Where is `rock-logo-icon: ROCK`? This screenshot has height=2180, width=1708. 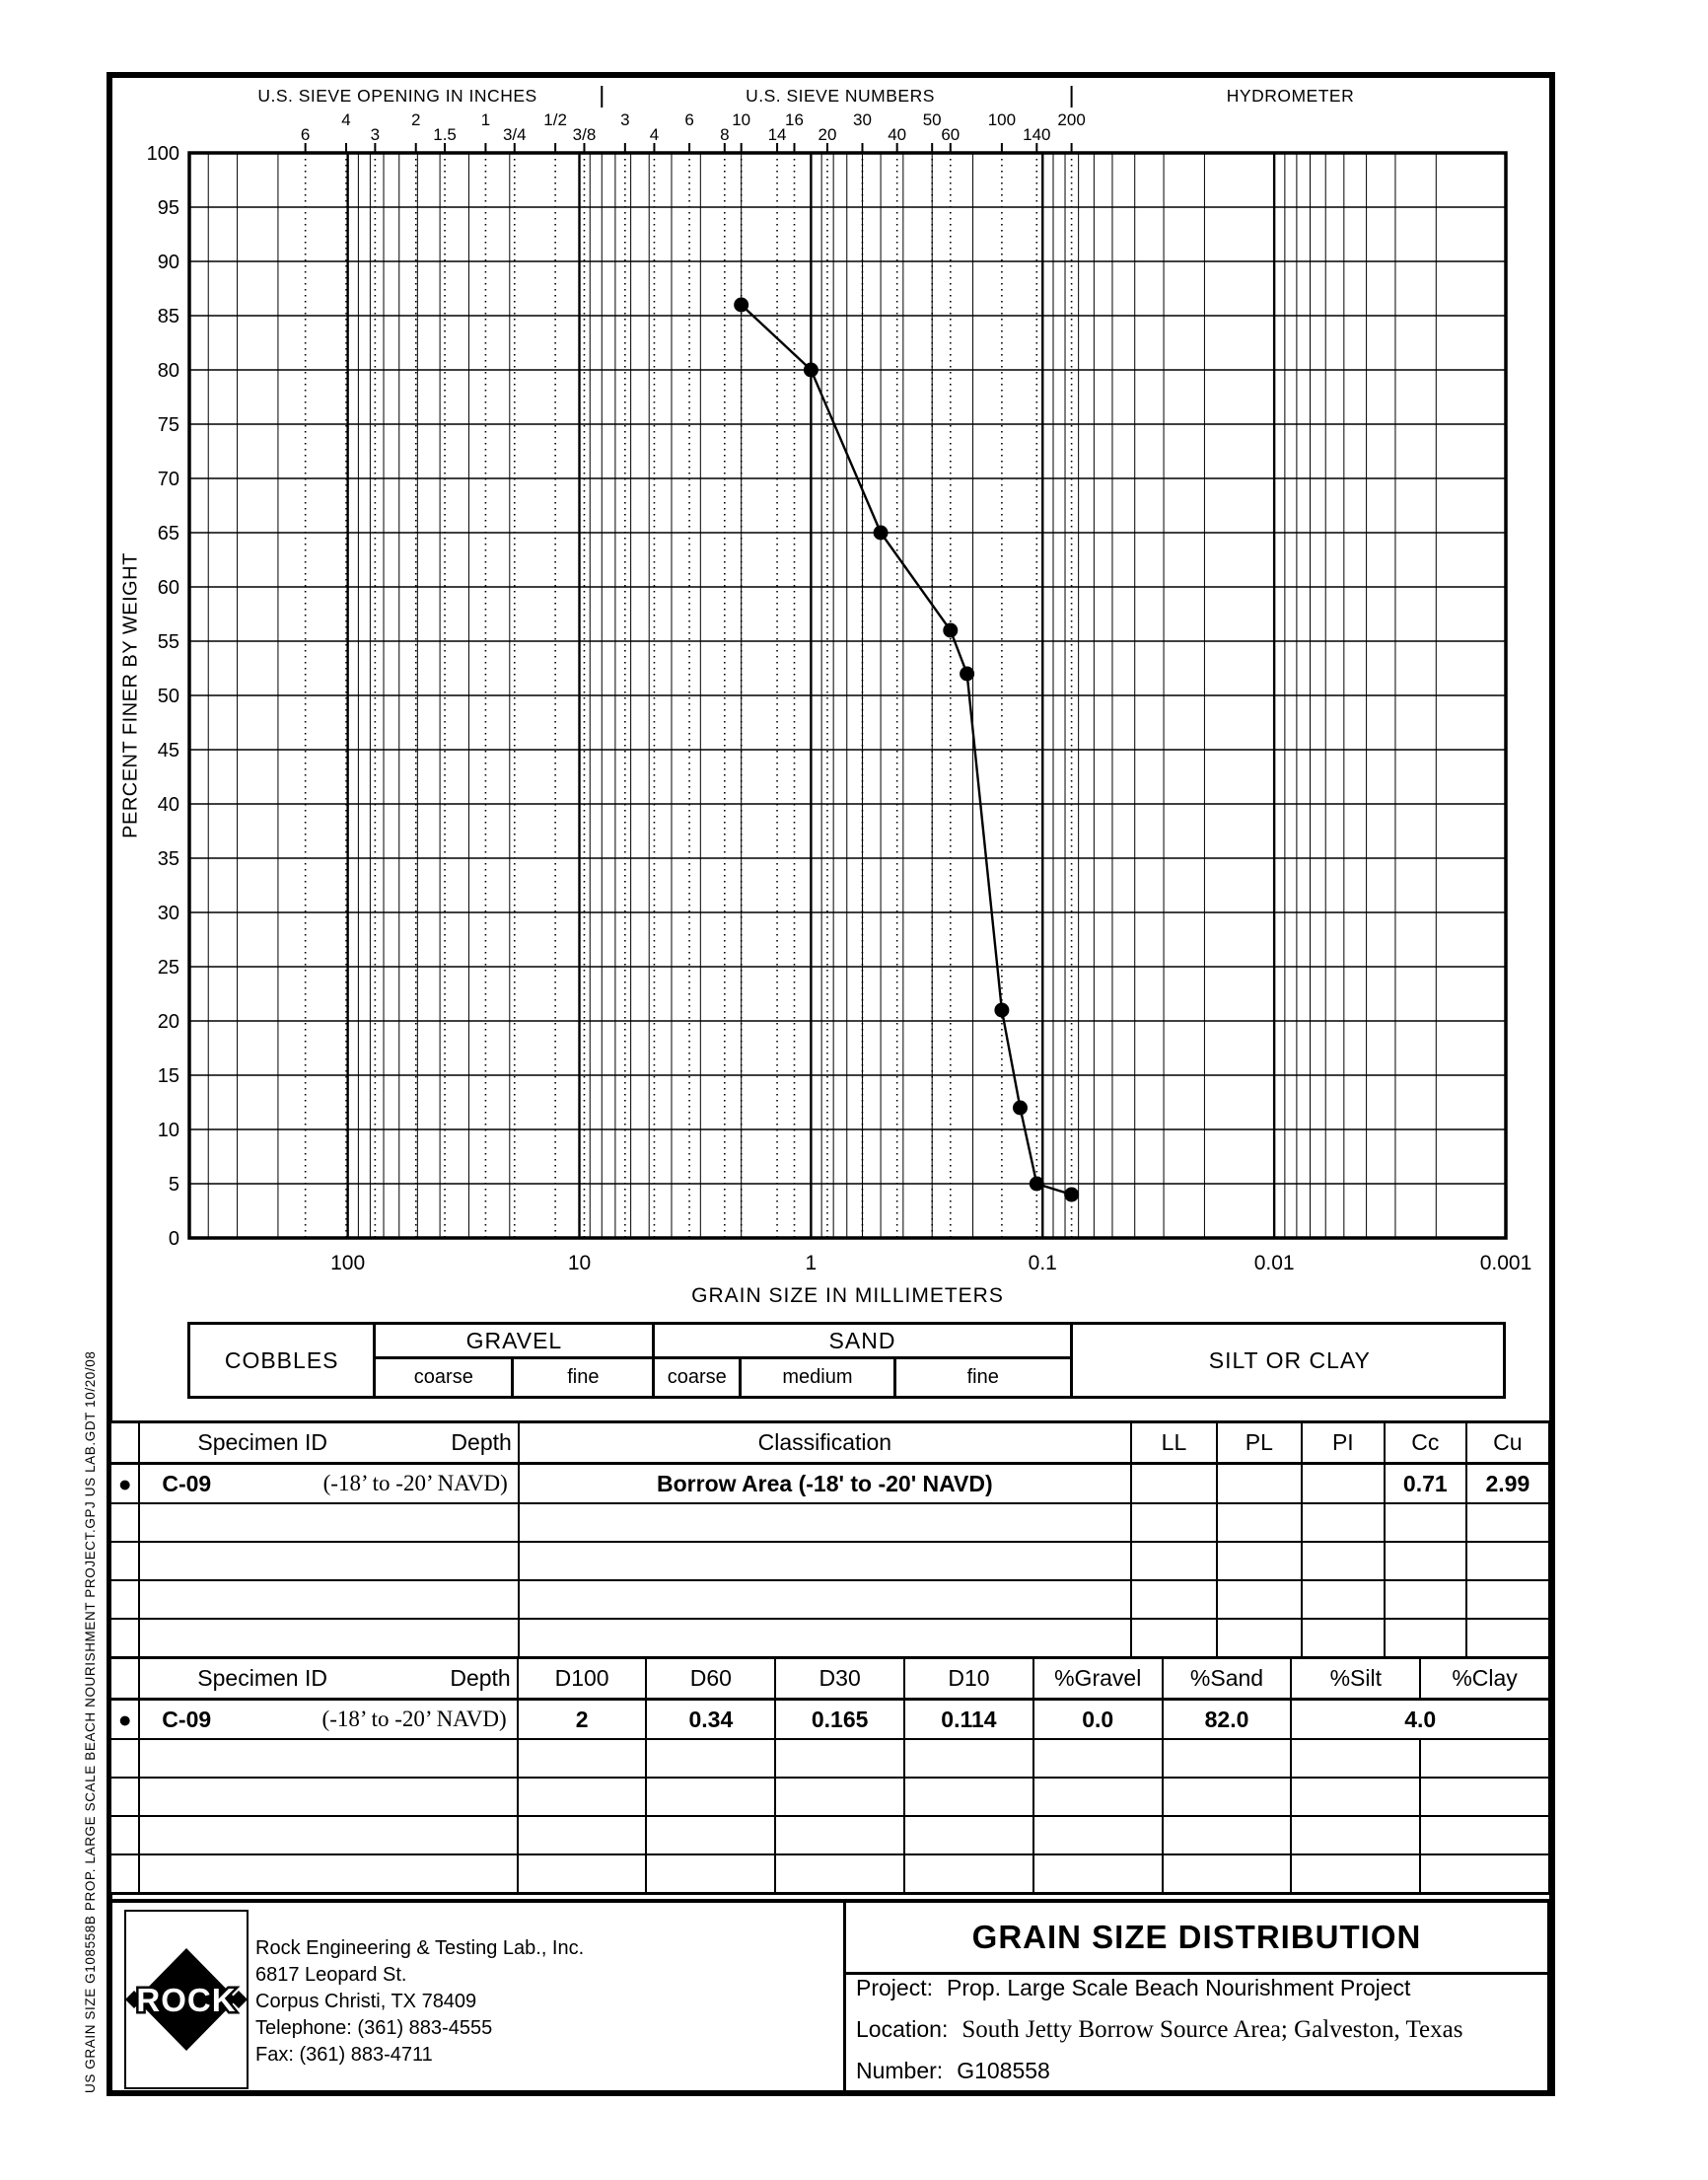
rock-logo-icon: ROCK is located at coordinates (186, 1999).